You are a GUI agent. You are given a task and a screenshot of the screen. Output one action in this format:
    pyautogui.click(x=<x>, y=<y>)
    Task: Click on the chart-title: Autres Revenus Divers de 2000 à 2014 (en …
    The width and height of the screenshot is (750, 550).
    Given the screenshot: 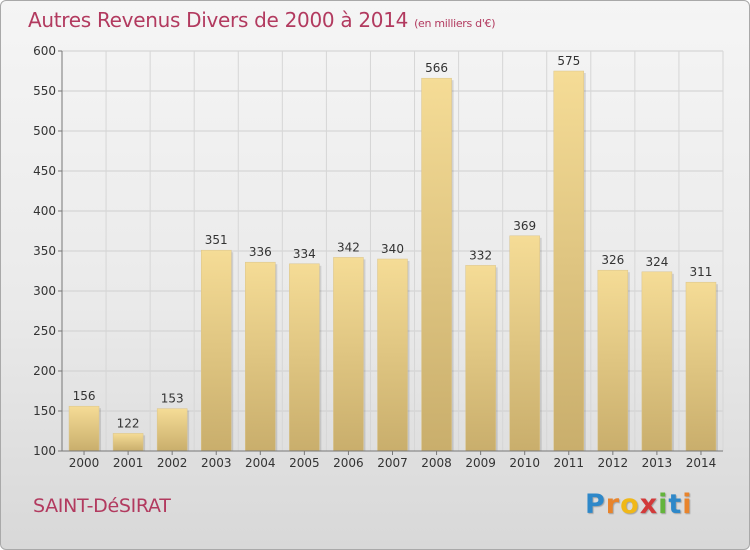 What is the action you would take?
    pyautogui.click(x=262, y=20)
    